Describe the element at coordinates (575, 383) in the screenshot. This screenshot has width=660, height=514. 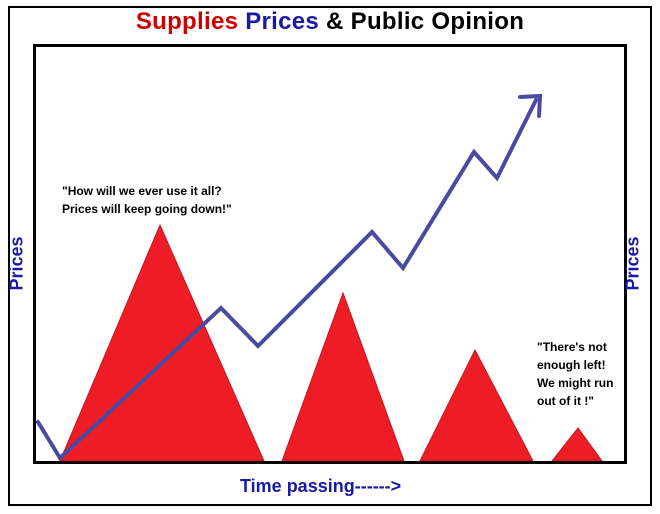
I see `annotation-right-line-3: We might run` at that location.